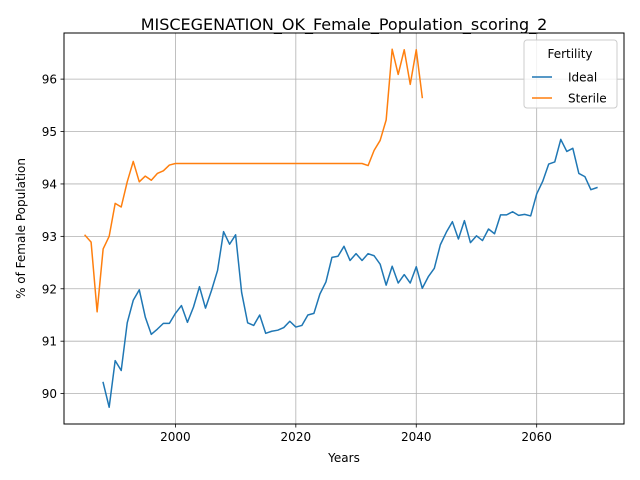 This screenshot has width=640, height=480. I want to click on legend-box, so click(570, 74).